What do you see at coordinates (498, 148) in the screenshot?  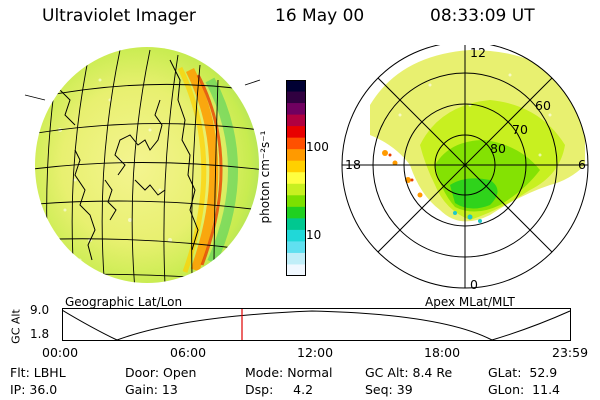 I see `lat-label-80: 80` at bounding box center [498, 148].